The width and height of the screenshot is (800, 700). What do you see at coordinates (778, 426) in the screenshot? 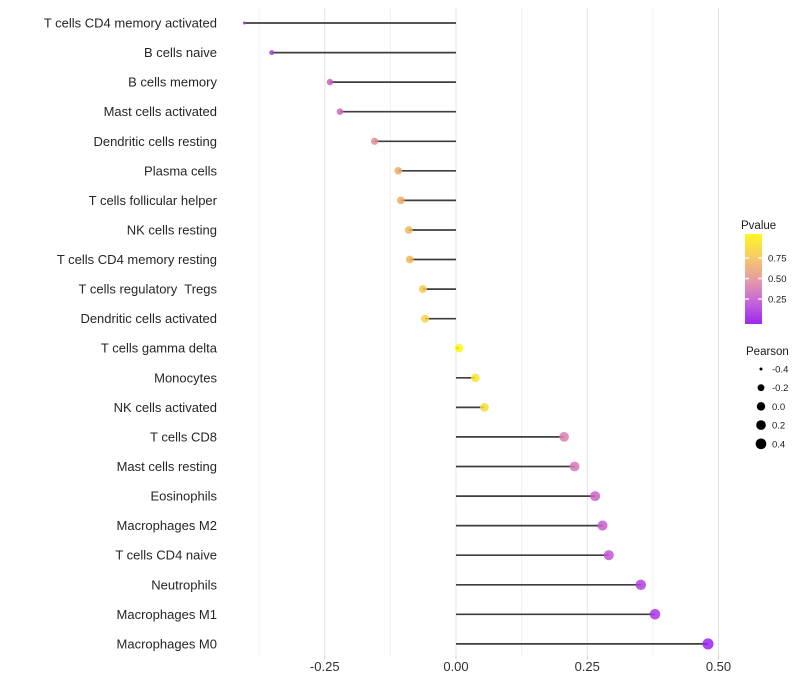
I see `pearson-legend-label: 0.2` at bounding box center [778, 426].